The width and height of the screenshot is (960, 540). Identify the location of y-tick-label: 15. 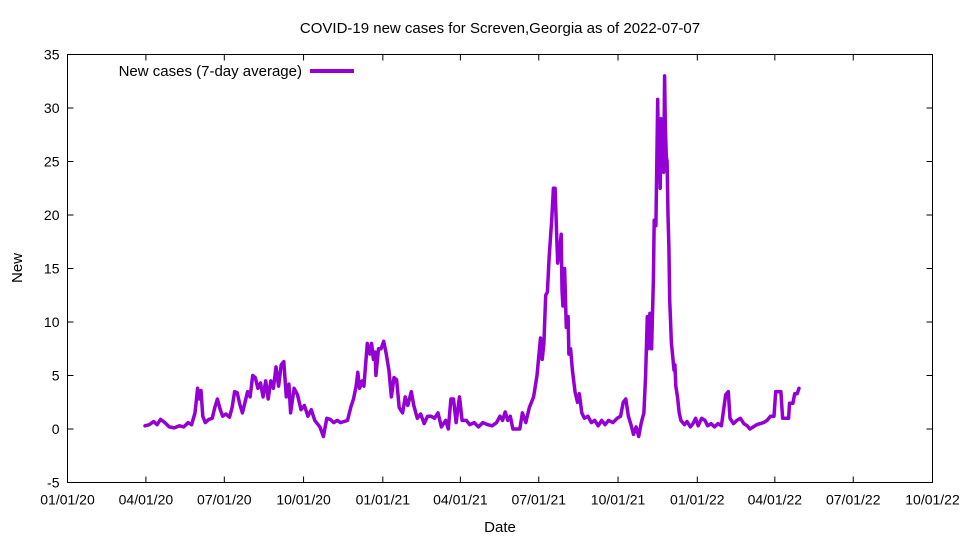
(52, 269).